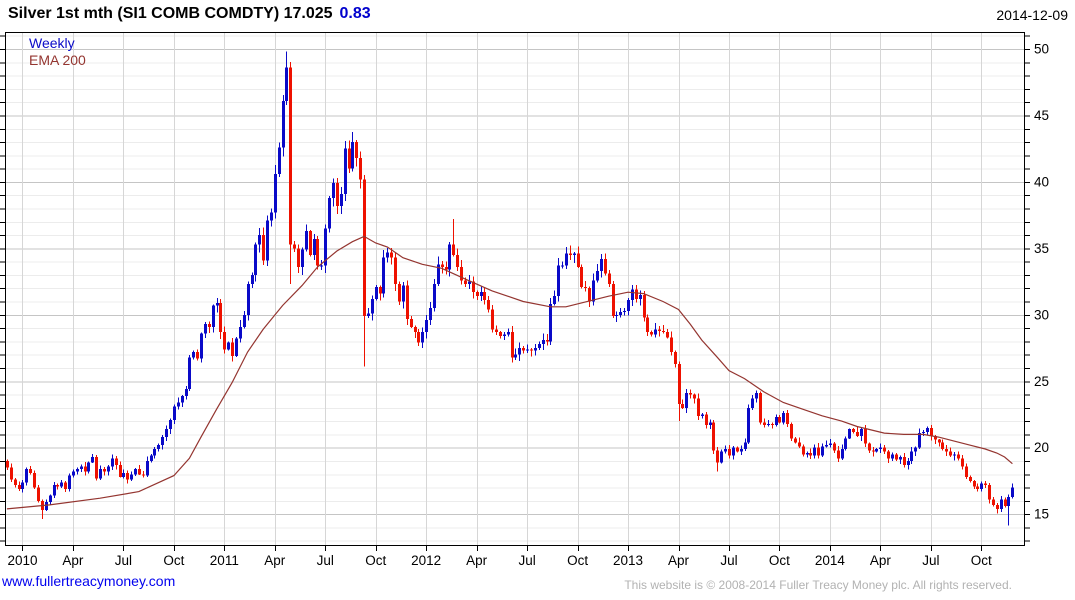 This screenshot has height=600, width=1075. Describe the element at coordinates (1041, 115) in the screenshot. I see `y-tick-label: 45` at that location.